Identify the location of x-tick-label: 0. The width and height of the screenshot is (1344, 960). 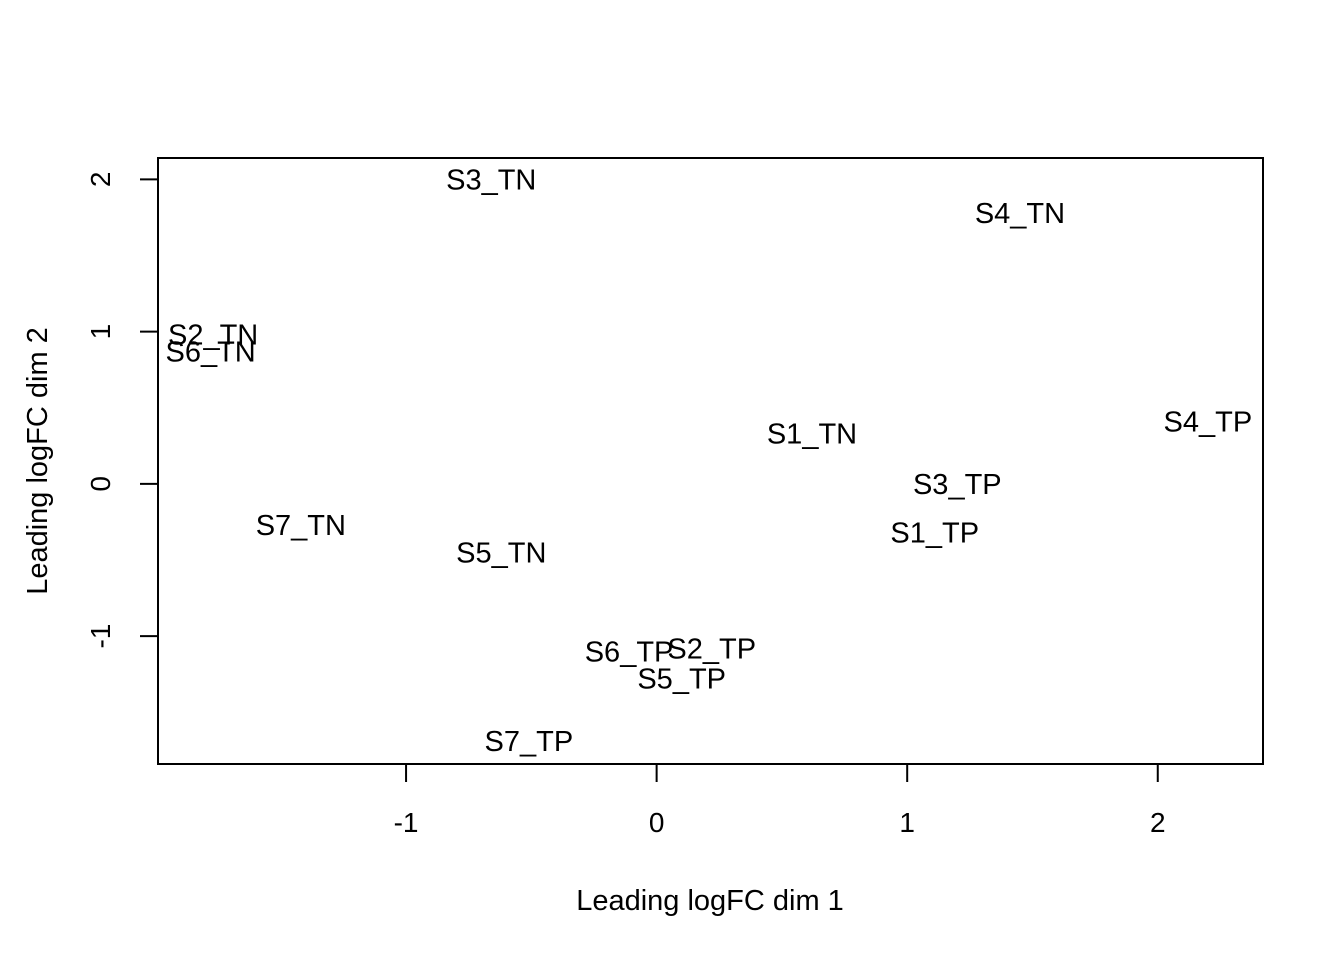
(657, 822).